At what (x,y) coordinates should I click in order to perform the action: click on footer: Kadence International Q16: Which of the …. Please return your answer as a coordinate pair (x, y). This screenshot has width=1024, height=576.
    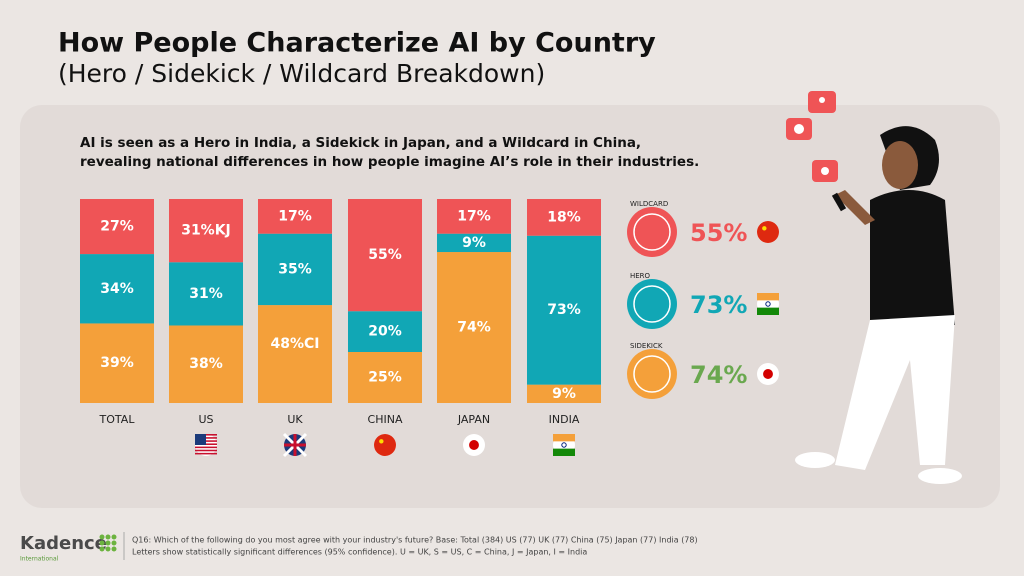
    Looking at the image, I should click on (359, 547).